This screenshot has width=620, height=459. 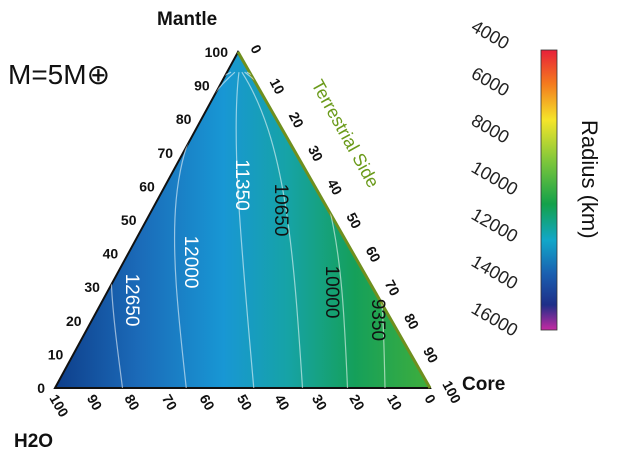 What do you see at coordinates (354, 220) in the screenshot?
I see `core-tick-label: 50` at bounding box center [354, 220].